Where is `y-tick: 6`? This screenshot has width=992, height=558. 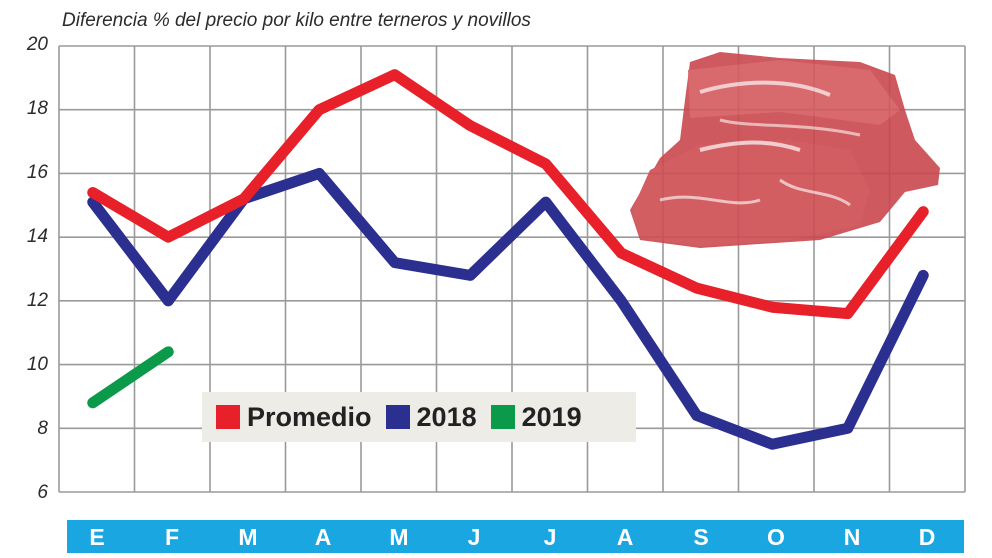 y-tick: 6 is located at coordinates (42, 492).